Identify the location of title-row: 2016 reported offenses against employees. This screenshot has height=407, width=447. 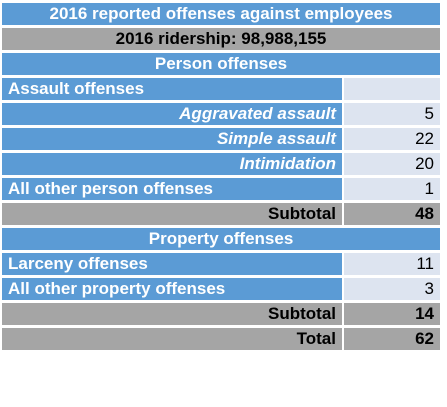
(221, 14).